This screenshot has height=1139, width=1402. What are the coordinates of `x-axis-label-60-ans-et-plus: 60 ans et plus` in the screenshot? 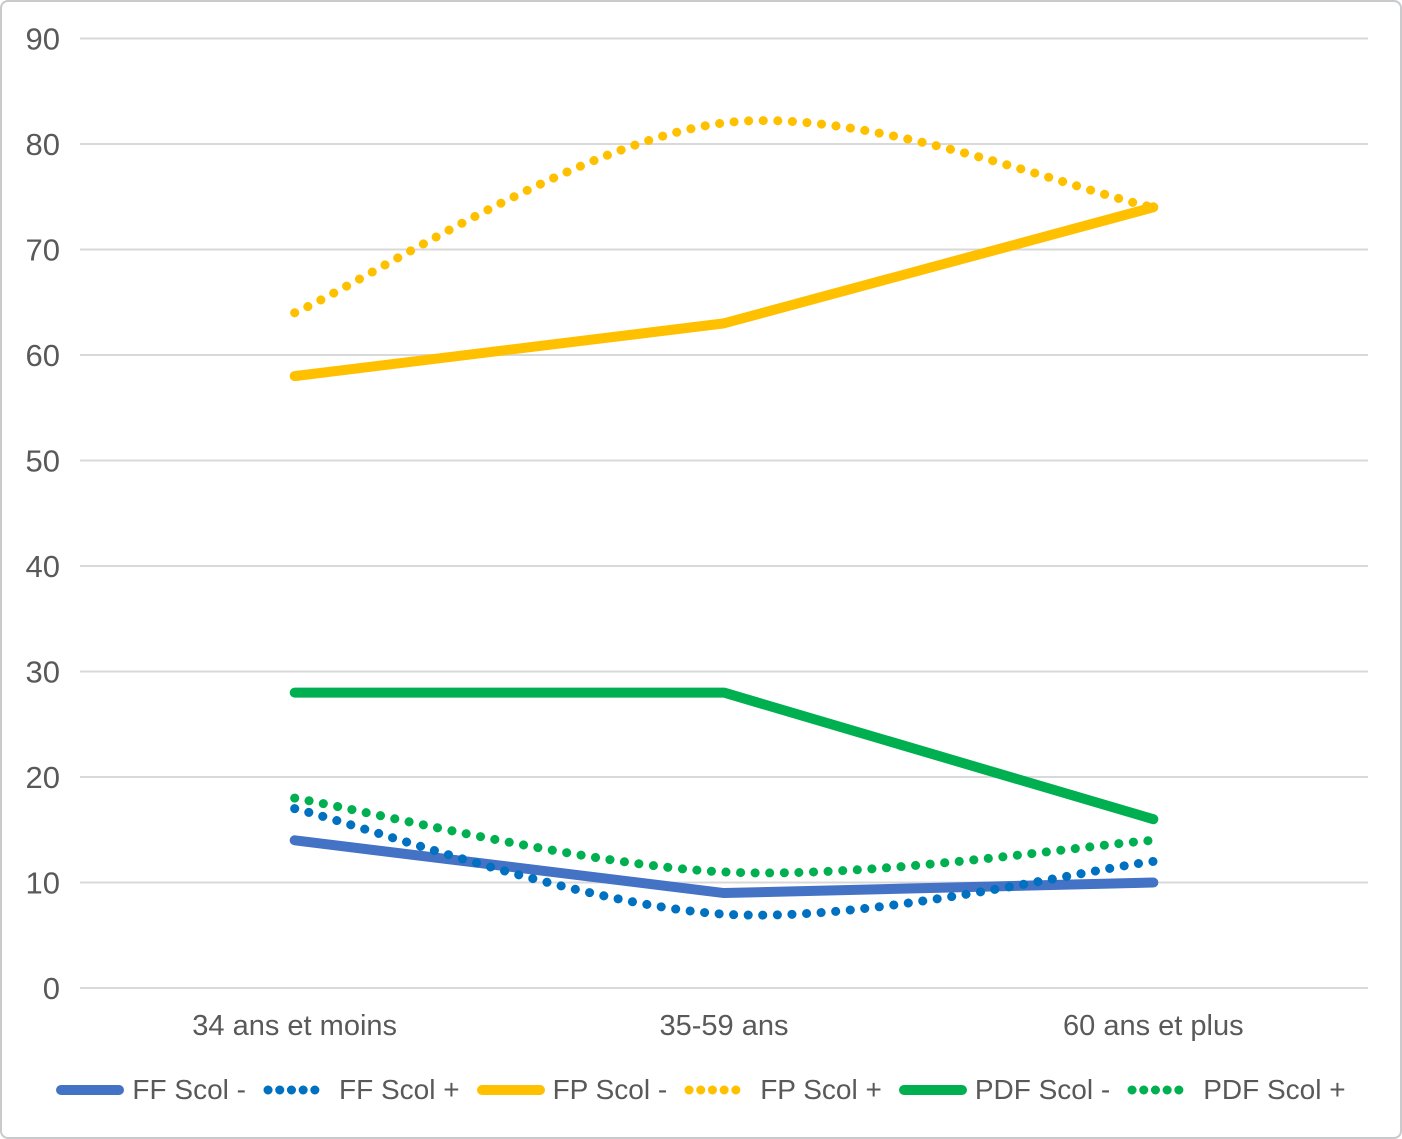 It's located at (1153, 1026).